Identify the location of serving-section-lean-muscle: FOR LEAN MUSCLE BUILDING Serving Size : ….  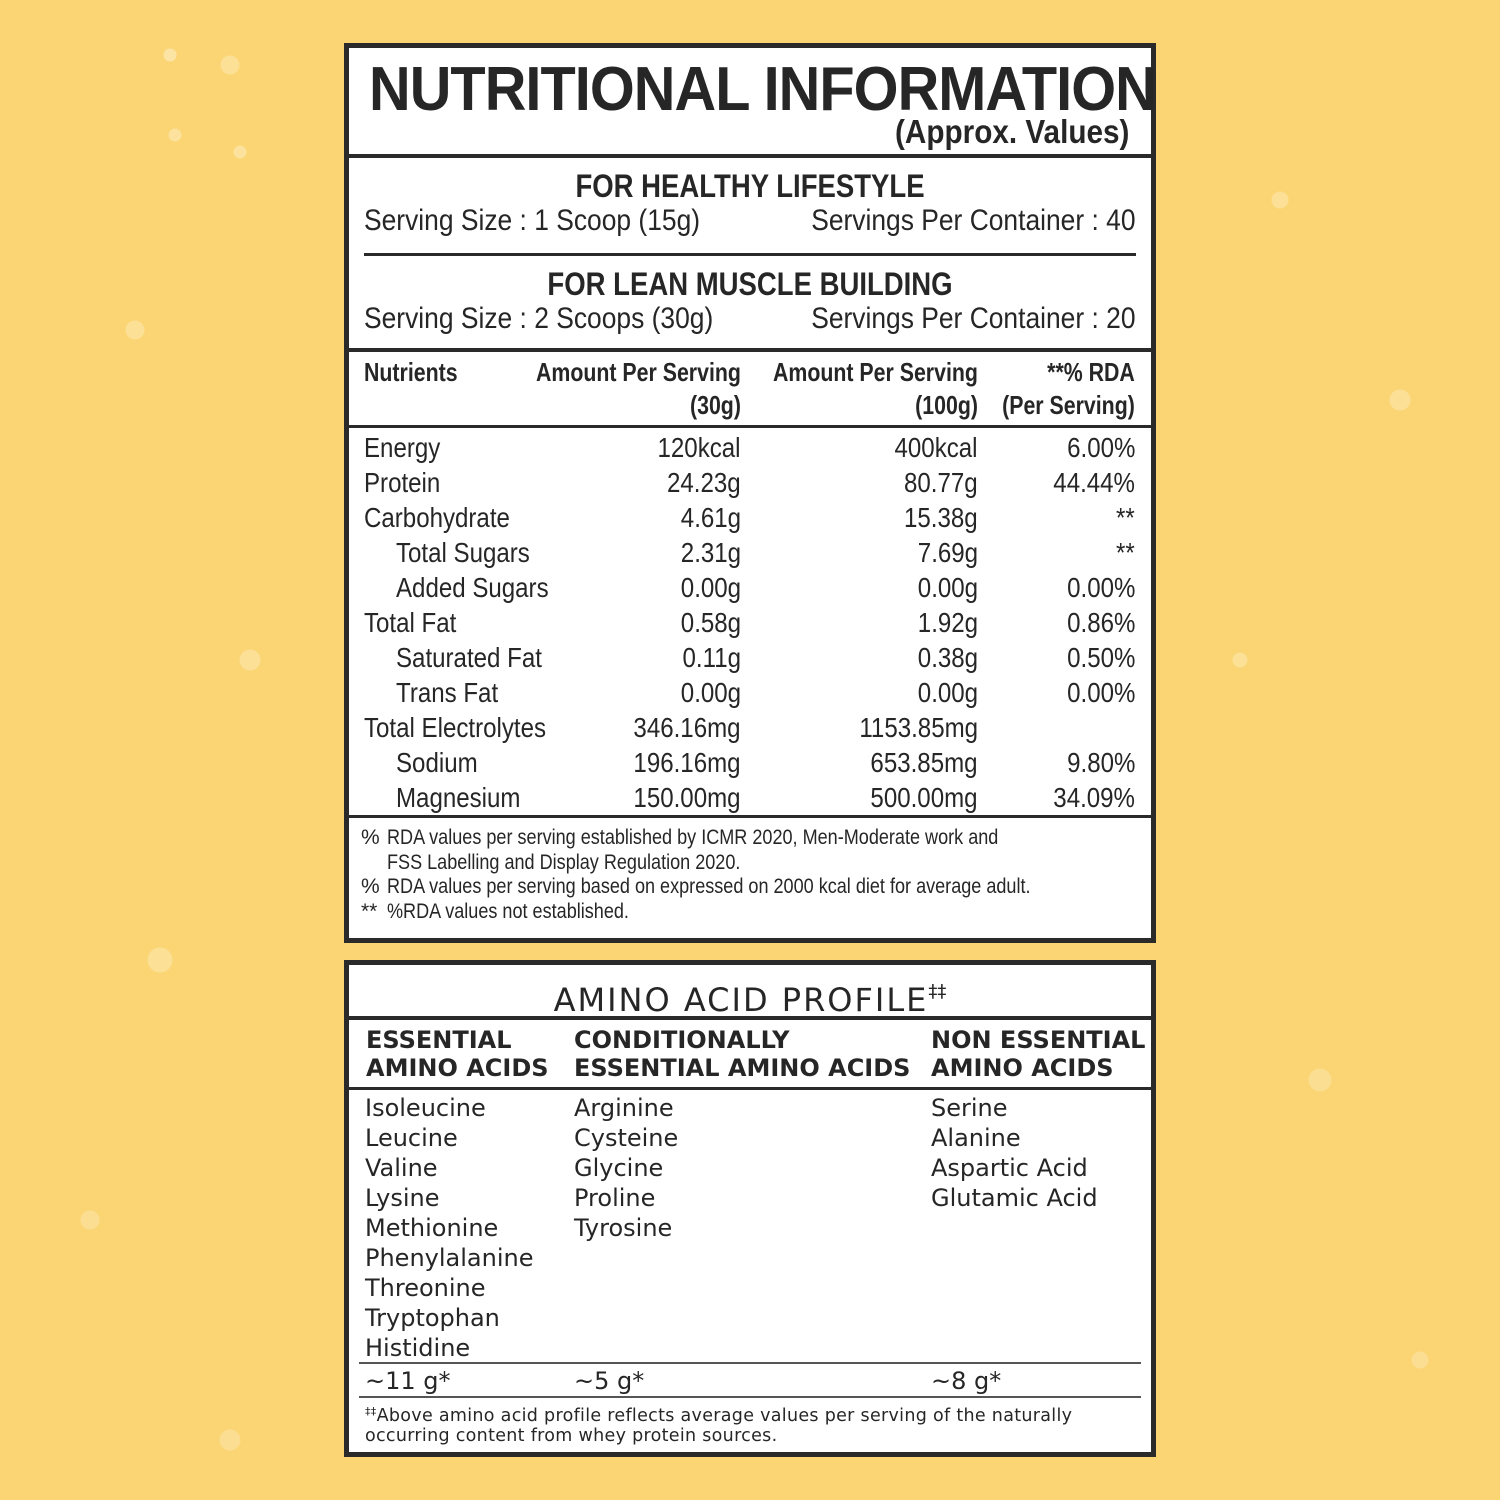
(750, 304).